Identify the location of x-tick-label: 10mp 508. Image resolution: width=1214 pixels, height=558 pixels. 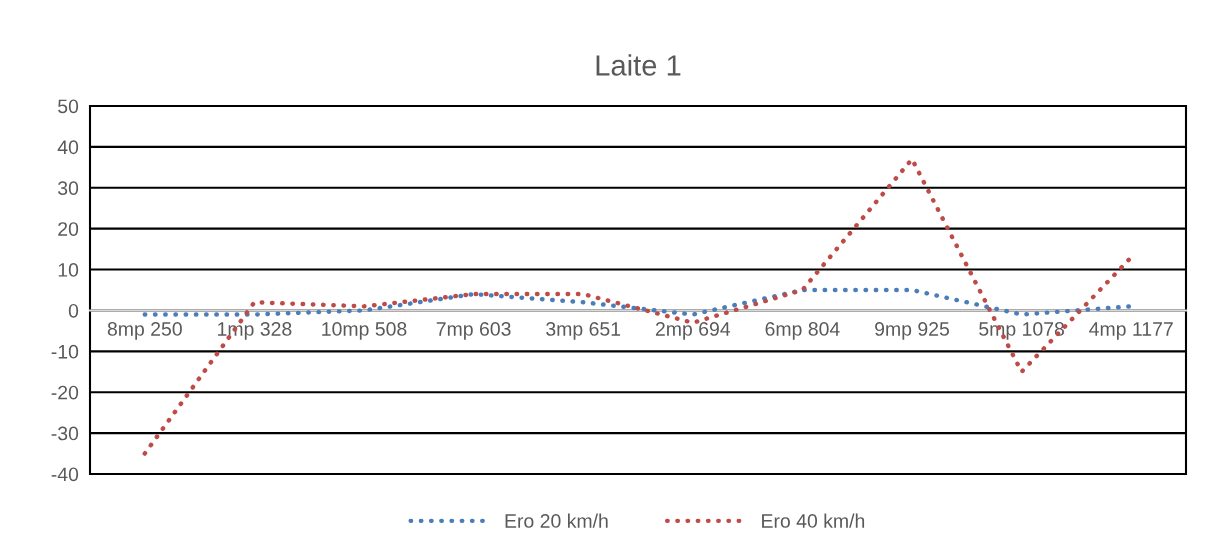
(364, 331).